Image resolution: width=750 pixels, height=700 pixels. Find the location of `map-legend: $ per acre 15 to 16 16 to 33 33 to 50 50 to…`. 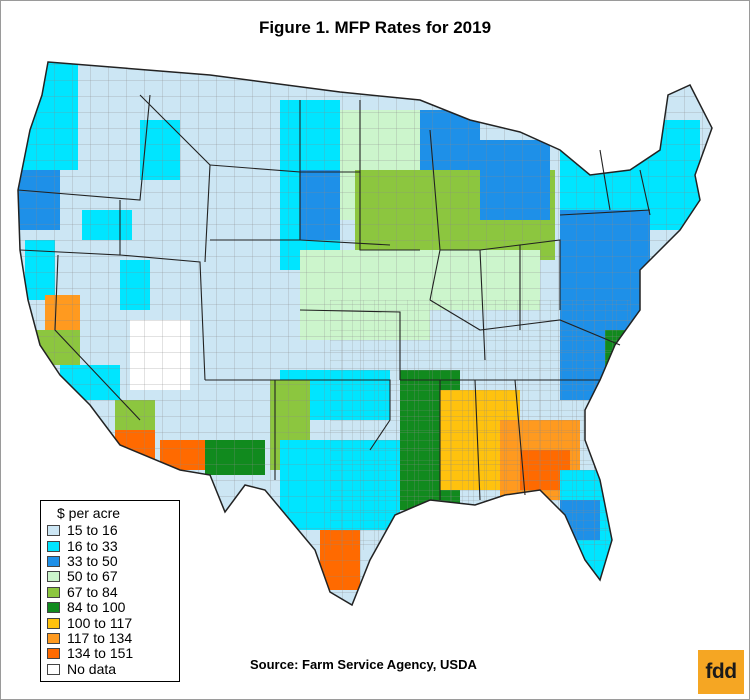

map-legend: $ per acre 15 to 16 16 to 33 33 to 50 50 to… is located at coordinates (110, 591).